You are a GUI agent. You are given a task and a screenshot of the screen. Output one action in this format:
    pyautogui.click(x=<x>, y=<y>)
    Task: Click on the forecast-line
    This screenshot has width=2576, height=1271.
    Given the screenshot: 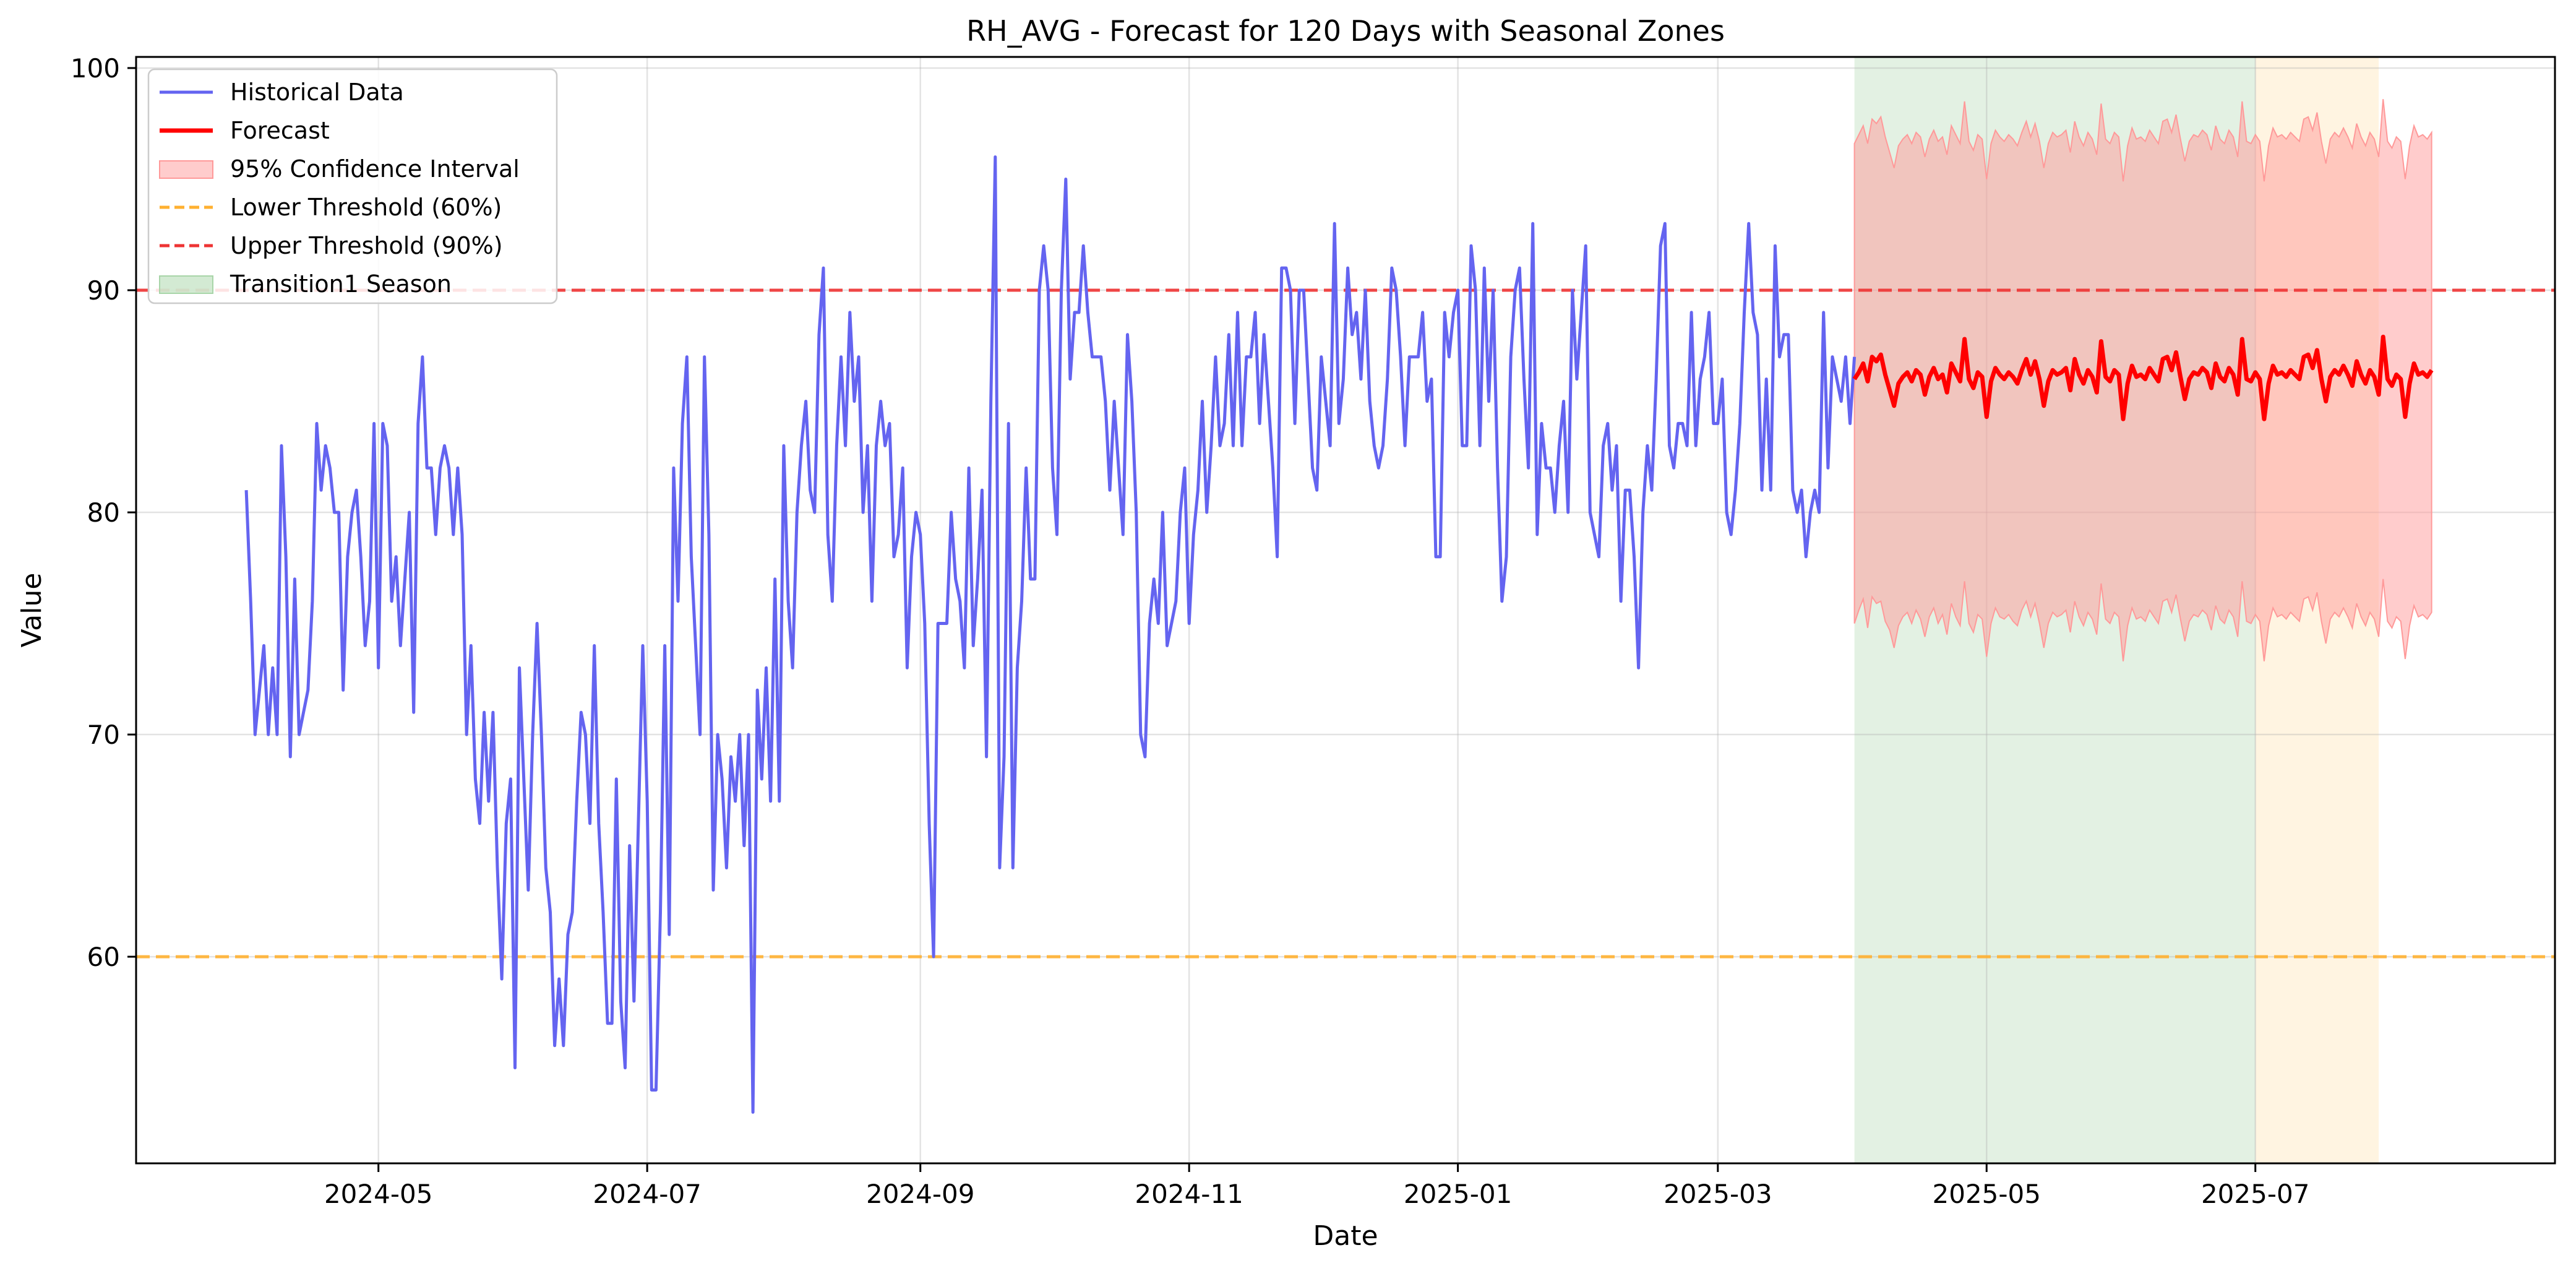 What is the action you would take?
    pyautogui.click(x=2143, y=377)
    